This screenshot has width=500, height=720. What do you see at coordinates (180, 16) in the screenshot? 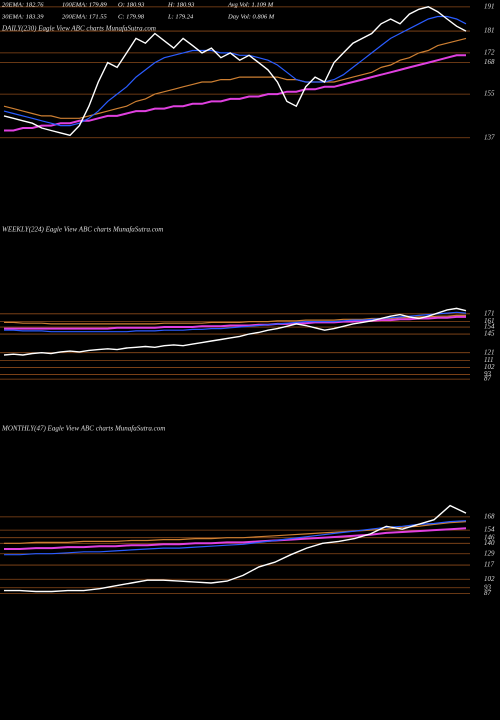
I see `header-item: L: 179.24` at bounding box center [180, 16].